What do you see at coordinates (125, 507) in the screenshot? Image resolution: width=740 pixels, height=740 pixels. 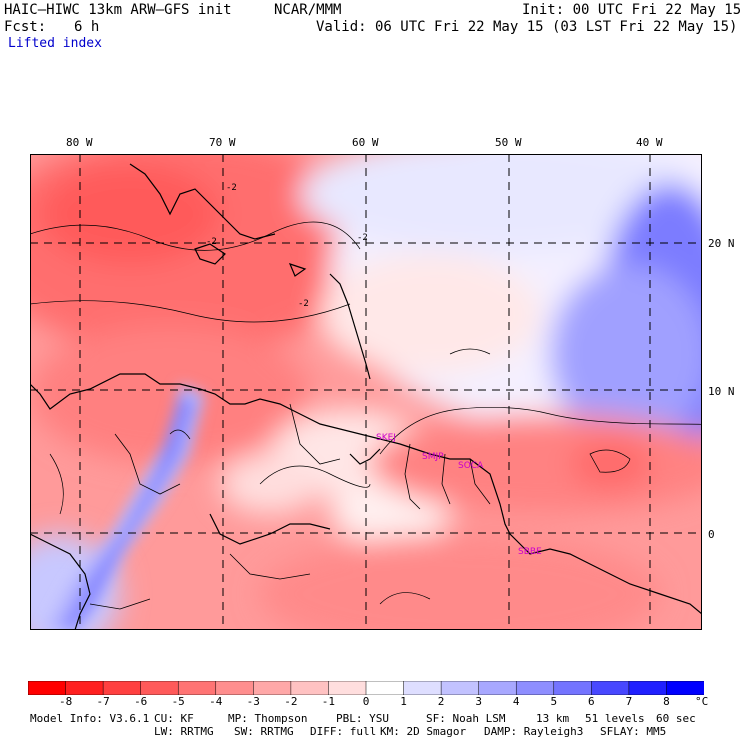 I see `andes-stable-band` at bounding box center [125, 507].